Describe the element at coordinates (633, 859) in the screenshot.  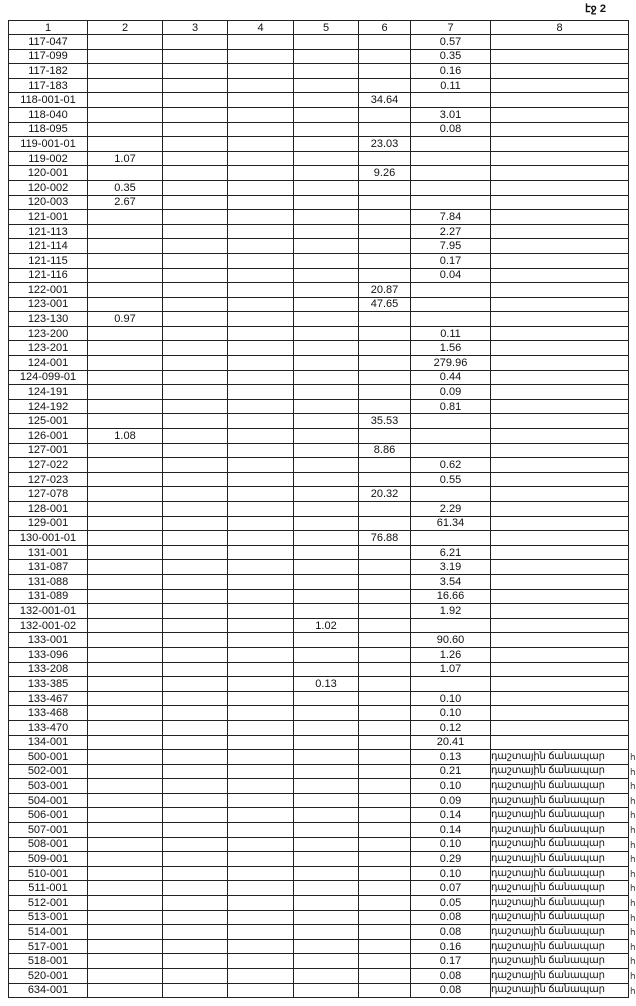
I see `overflow-text: հ` at that location.